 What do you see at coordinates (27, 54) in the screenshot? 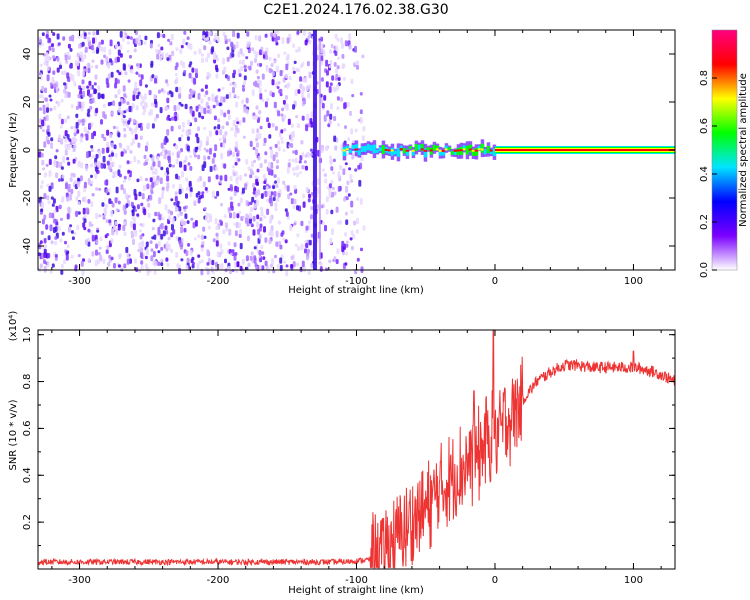
I see `spectrogram-y-tick-label: 40` at bounding box center [27, 54].